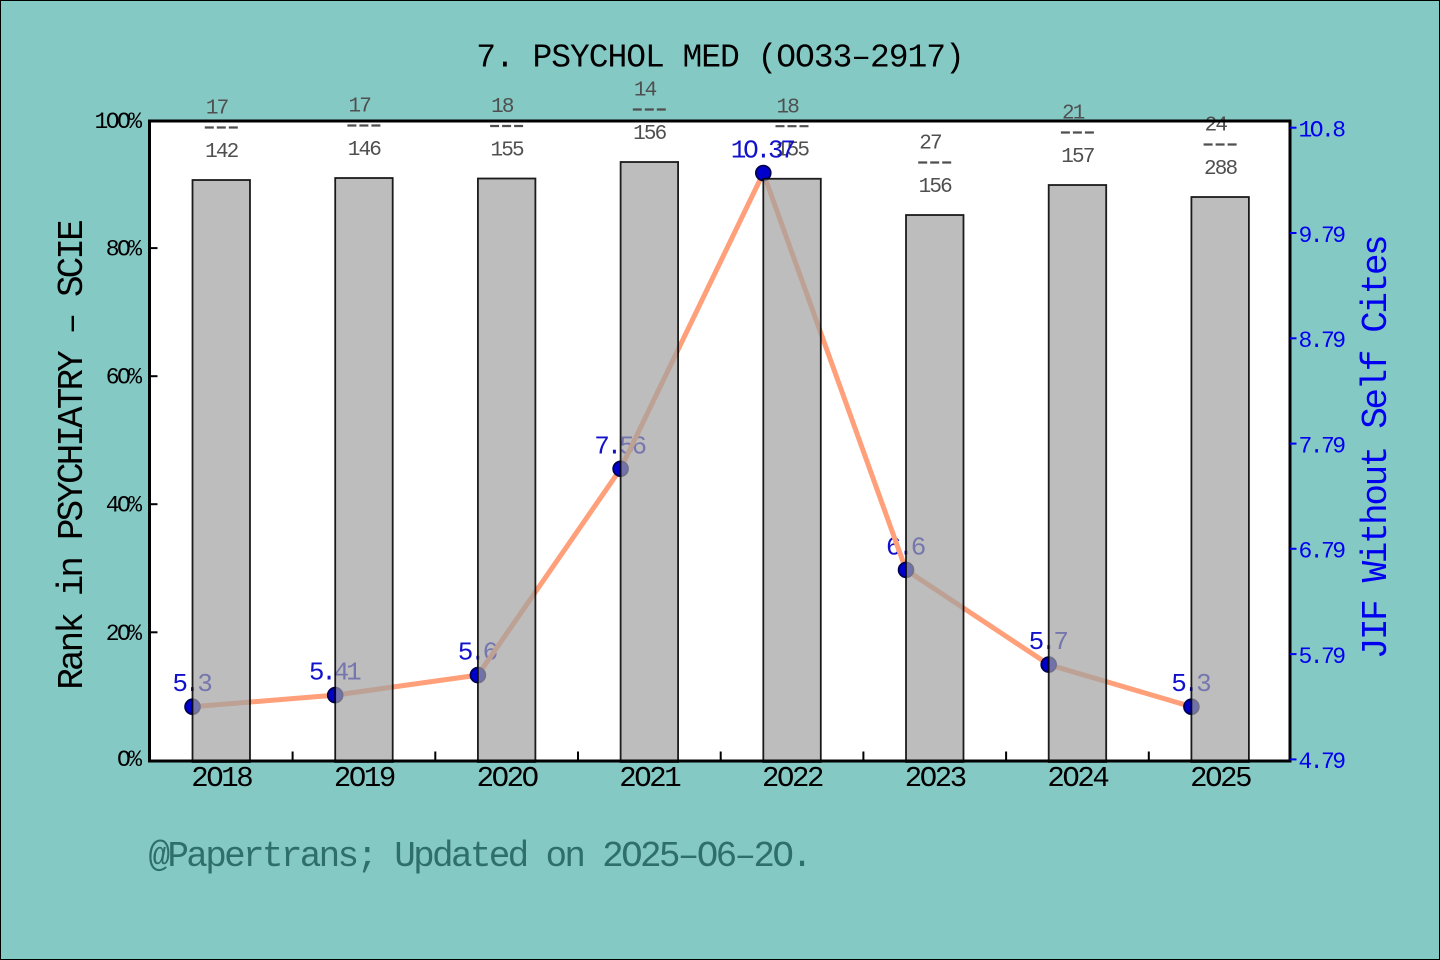 The height and width of the screenshot is (960, 1440). Describe the element at coordinates (72, 455) in the screenshot. I see `svg-text: Rank in PSYCHIATRY – SCIE` at that location.